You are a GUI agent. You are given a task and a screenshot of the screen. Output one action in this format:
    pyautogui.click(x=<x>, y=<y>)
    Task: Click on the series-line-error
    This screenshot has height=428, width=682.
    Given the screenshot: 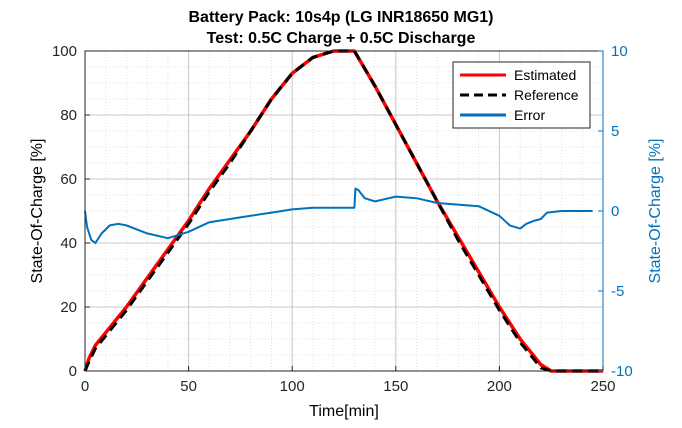 What is the action you would take?
    pyautogui.click(x=338, y=215)
    